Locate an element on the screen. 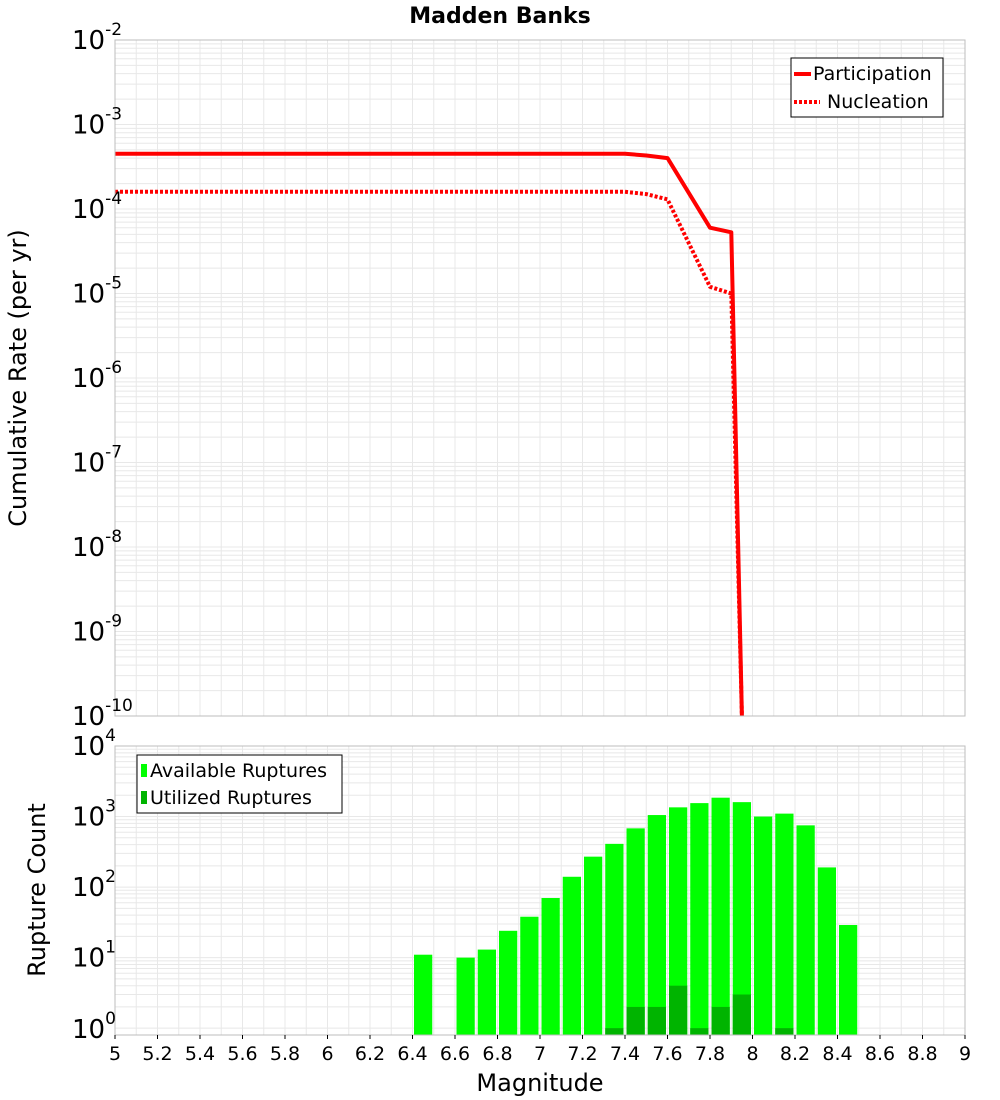 This screenshot has width=1000, height=1100. y-tick-label: 10⁻⁹ is located at coordinates (97, 630).